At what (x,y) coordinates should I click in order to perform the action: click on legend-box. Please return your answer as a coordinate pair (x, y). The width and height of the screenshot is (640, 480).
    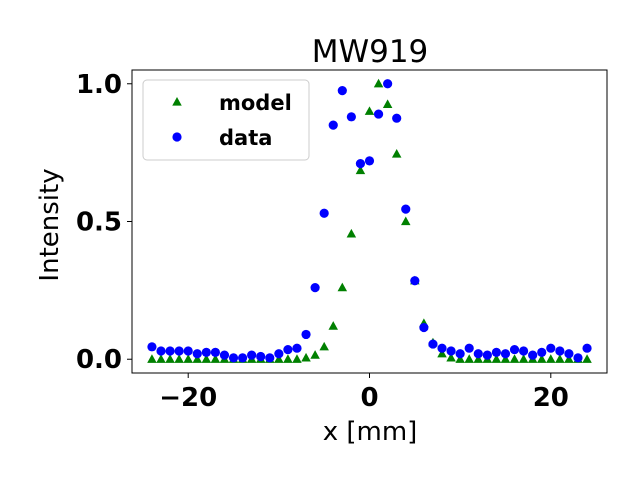
    Looking at the image, I should click on (226, 120).